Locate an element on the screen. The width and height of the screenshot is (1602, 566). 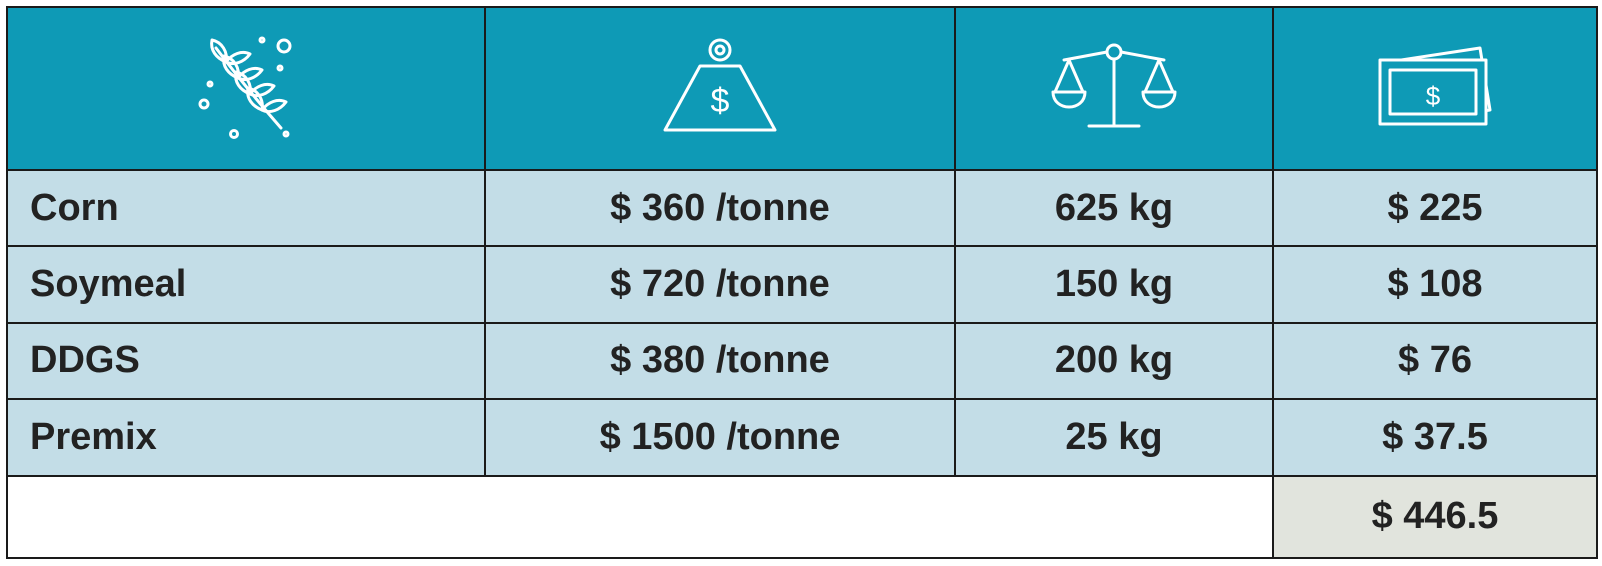
balance-scale-icon is located at coordinates (1114, 85).